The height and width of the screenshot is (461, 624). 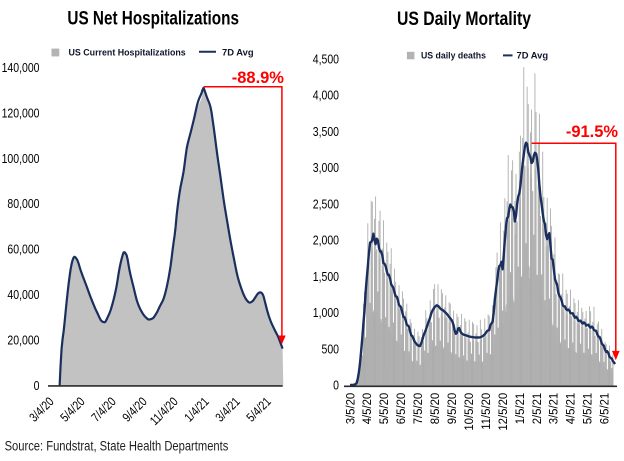 What do you see at coordinates (326, 241) in the screenshot?
I see `svg-text: 2,000` at bounding box center [326, 241].